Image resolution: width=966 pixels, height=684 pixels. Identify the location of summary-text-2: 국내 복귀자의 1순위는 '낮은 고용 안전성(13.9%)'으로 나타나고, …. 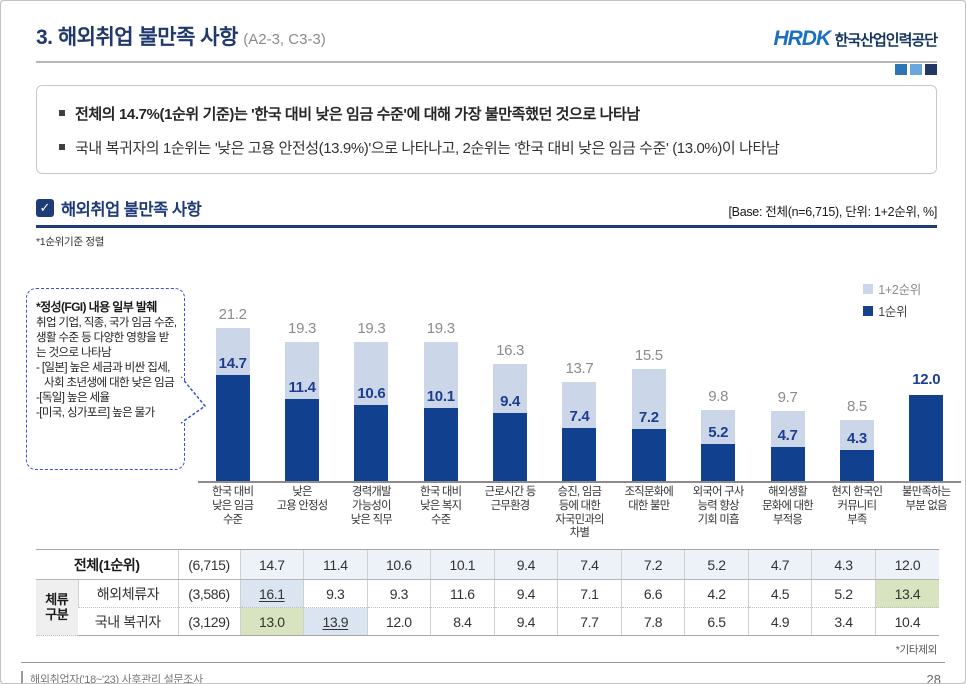
(427, 148).